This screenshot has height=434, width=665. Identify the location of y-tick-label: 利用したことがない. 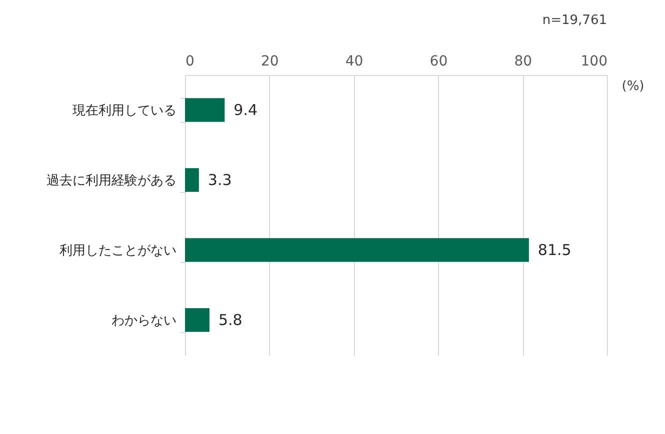
(118, 251).